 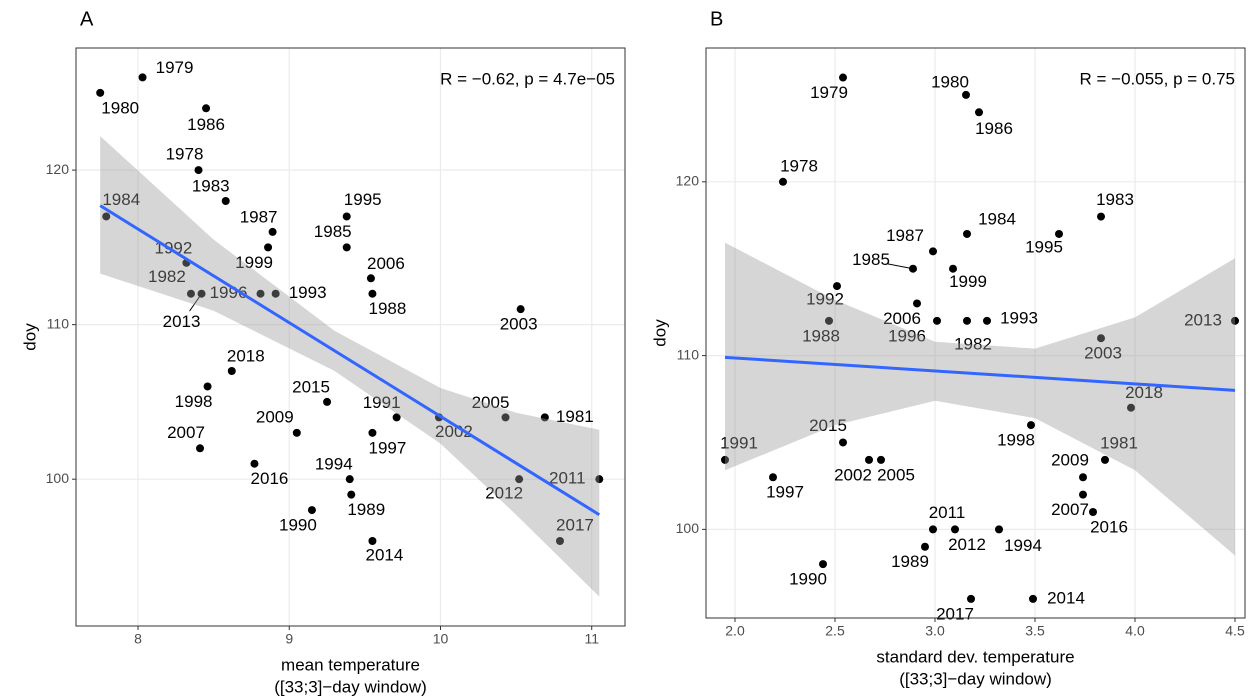 I want to click on point-label: 1996, so click(x=907, y=335).